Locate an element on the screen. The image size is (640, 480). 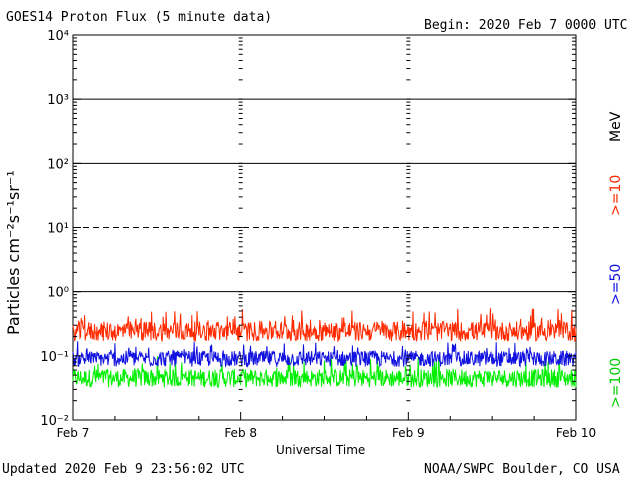
chart-title: GOES14 Proton Flux (5 minute data) is located at coordinates (139, 17).